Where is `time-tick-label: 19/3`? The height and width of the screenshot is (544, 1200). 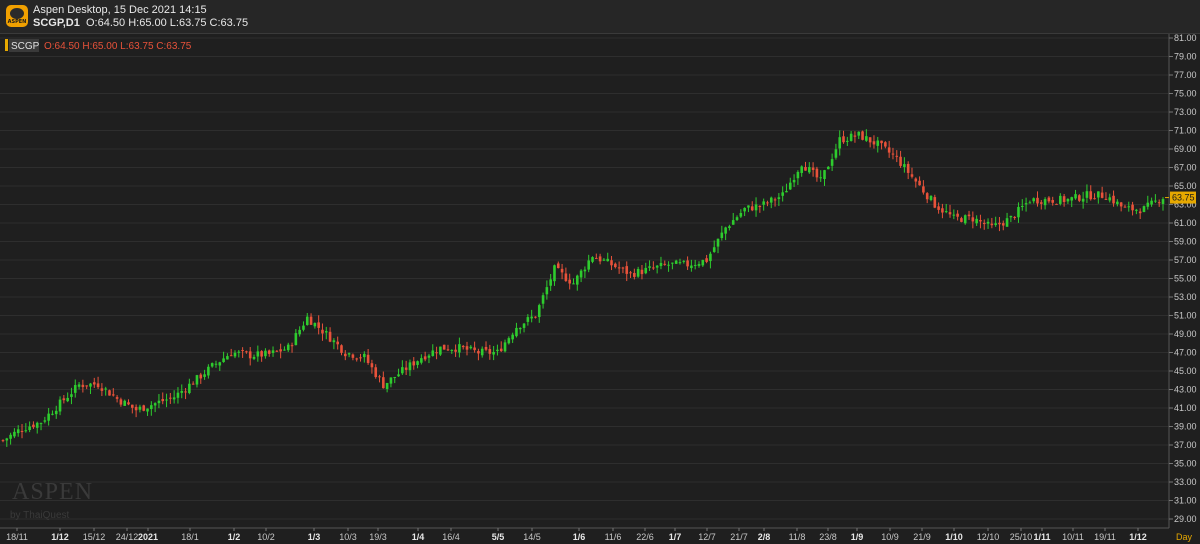 time-tick-label: 19/3 is located at coordinates (378, 537).